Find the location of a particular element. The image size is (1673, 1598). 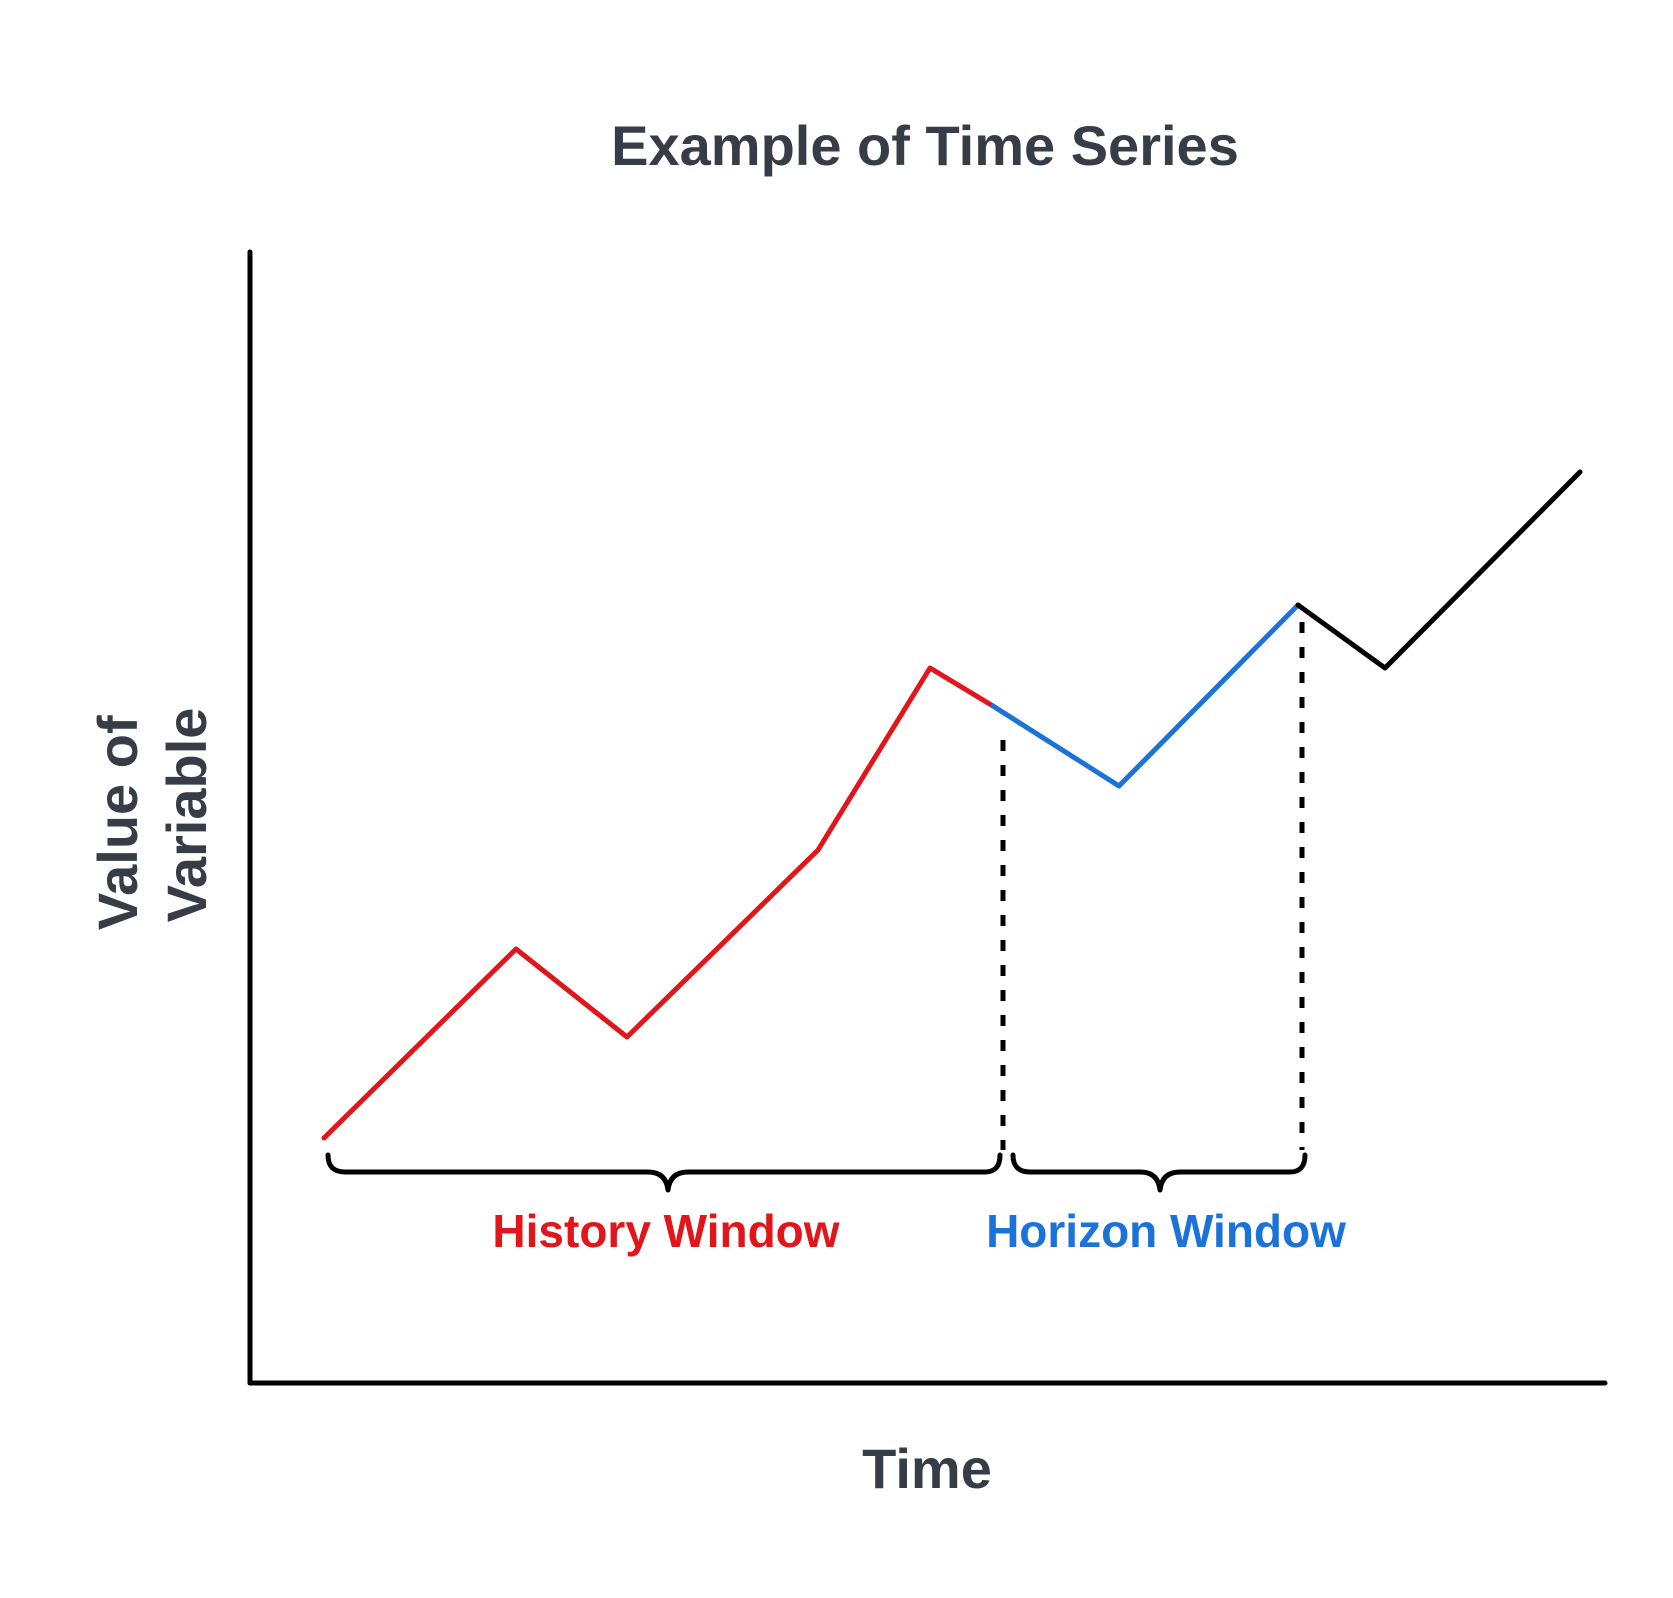

horizon-window-label: Horizon Window is located at coordinates (1166, 1231).